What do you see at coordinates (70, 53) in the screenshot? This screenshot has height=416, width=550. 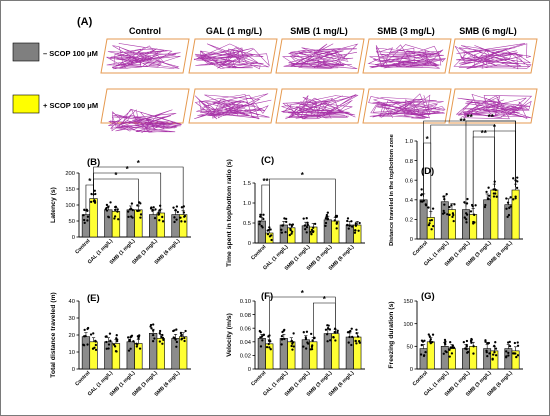 I see `legend-label-minus: – SCOP 100 μM` at bounding box center [70, 53].